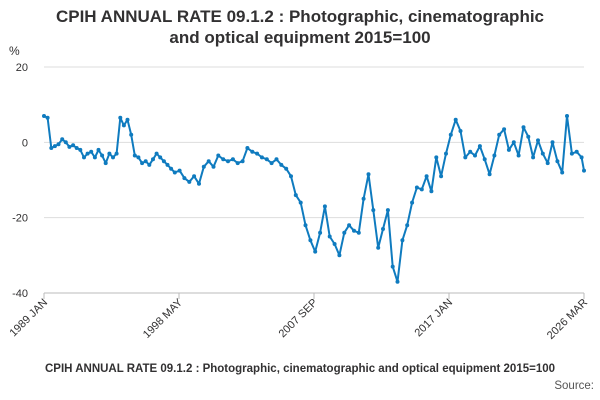 Image resolution: width=600 pixels, height=400 pixels. What do you see at coordinates (163, 318) in the screenshot?
I see `x-tick-label: 1998 MAY` at bounding box center [163, 318].